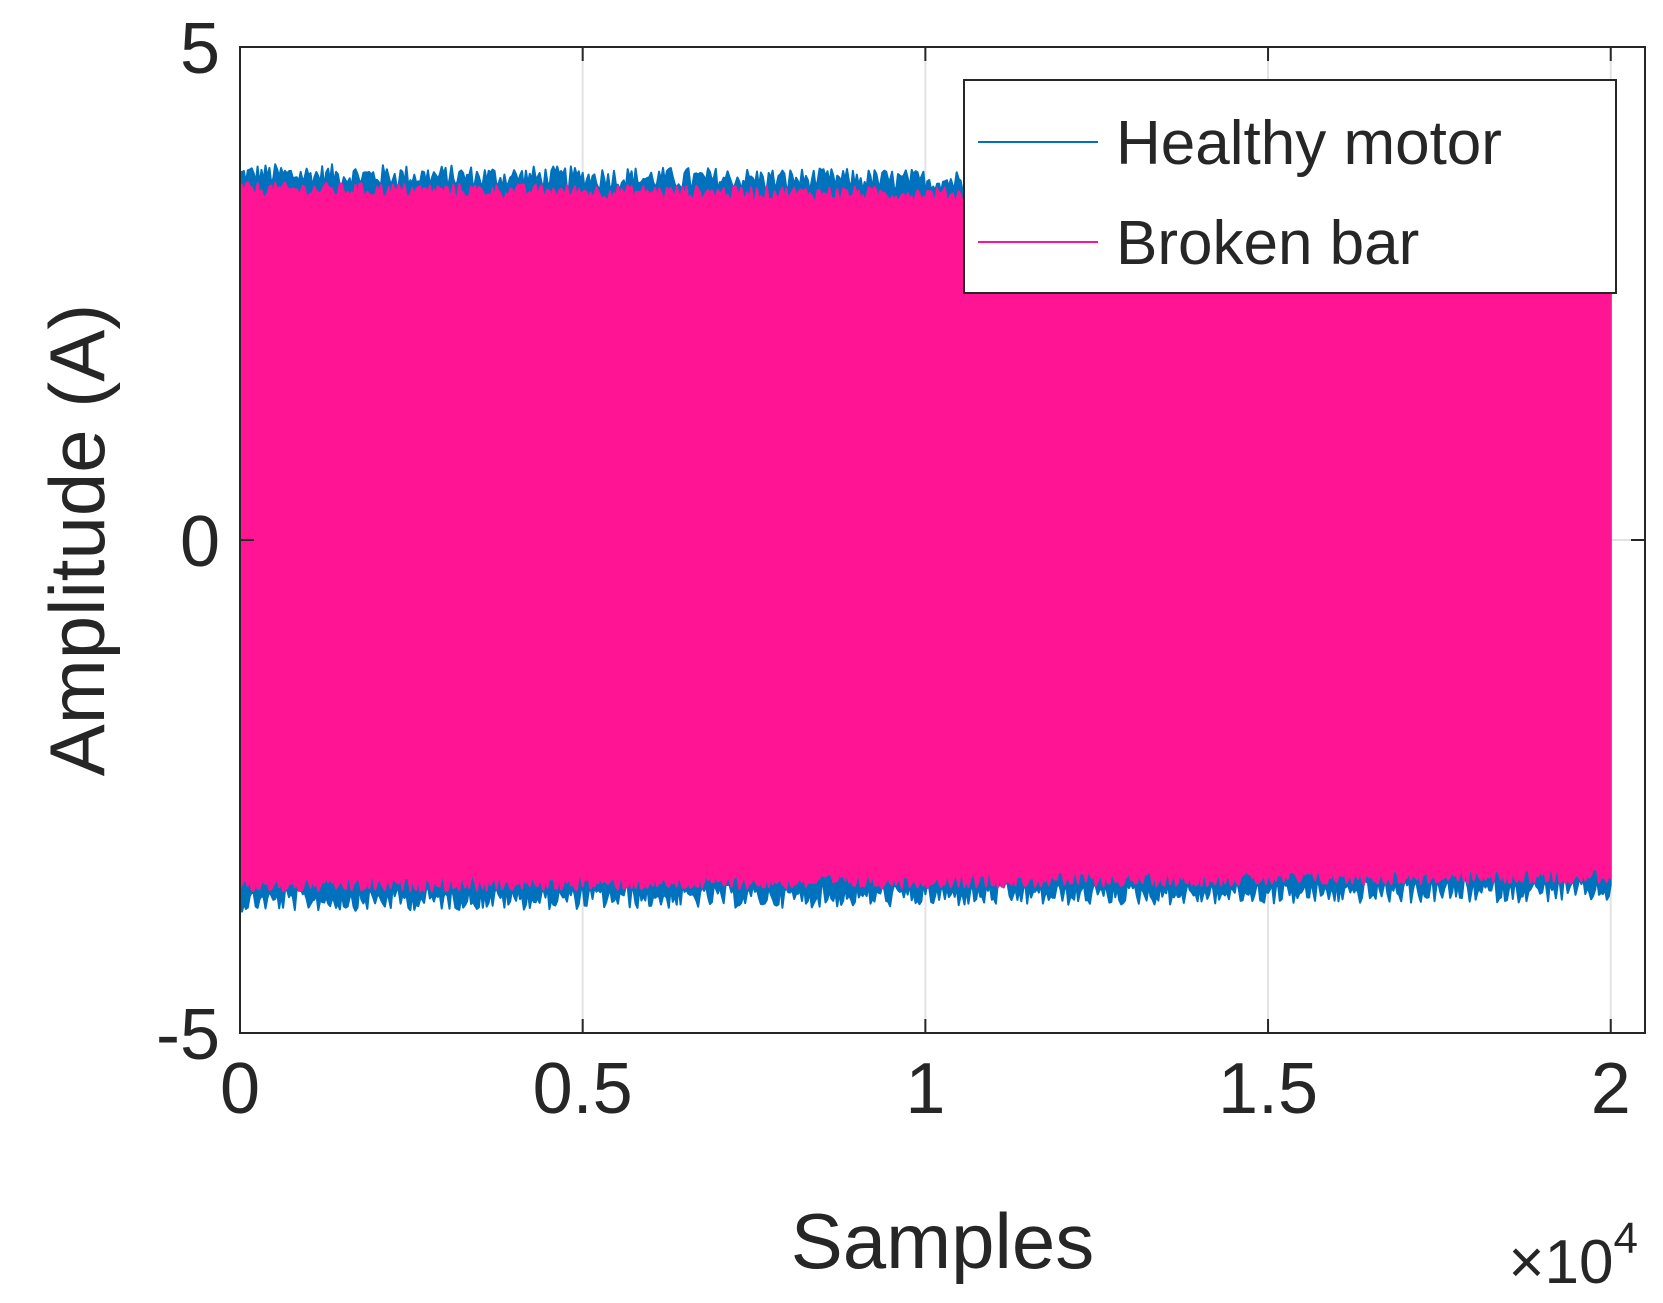 The image size is (1663, 1303). I want to click on x-tick-label: 1.5, so click(1268, 1089).